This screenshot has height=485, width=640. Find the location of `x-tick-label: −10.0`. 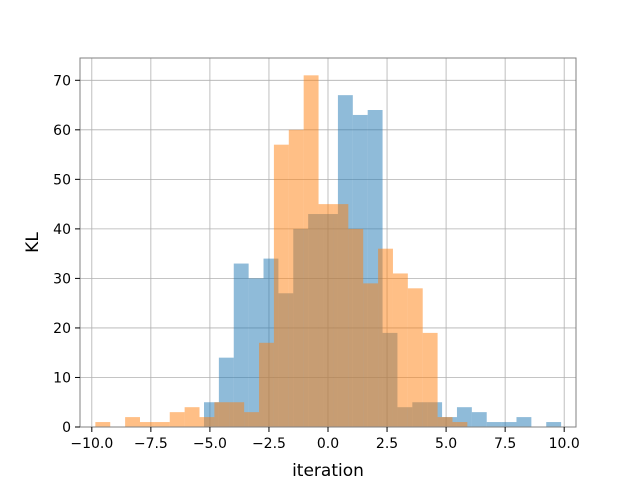

x-tick-label: −10.0 is located at coordinates (91, 444).